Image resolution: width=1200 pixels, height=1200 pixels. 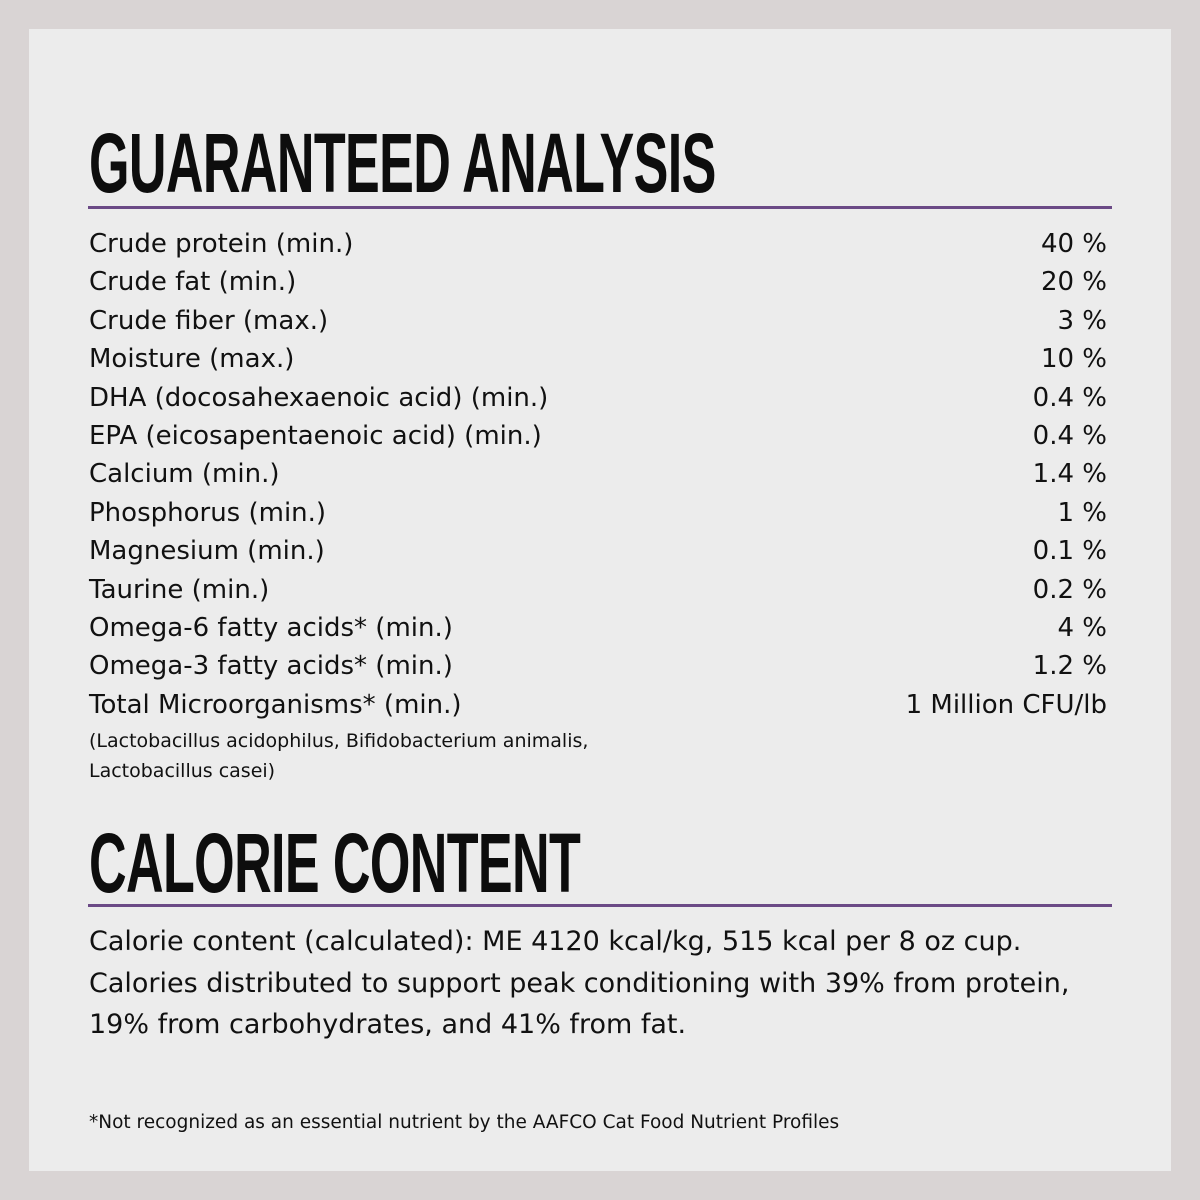 I want to click on nutrient-value: 20 %, so click(x=1073, y=282).